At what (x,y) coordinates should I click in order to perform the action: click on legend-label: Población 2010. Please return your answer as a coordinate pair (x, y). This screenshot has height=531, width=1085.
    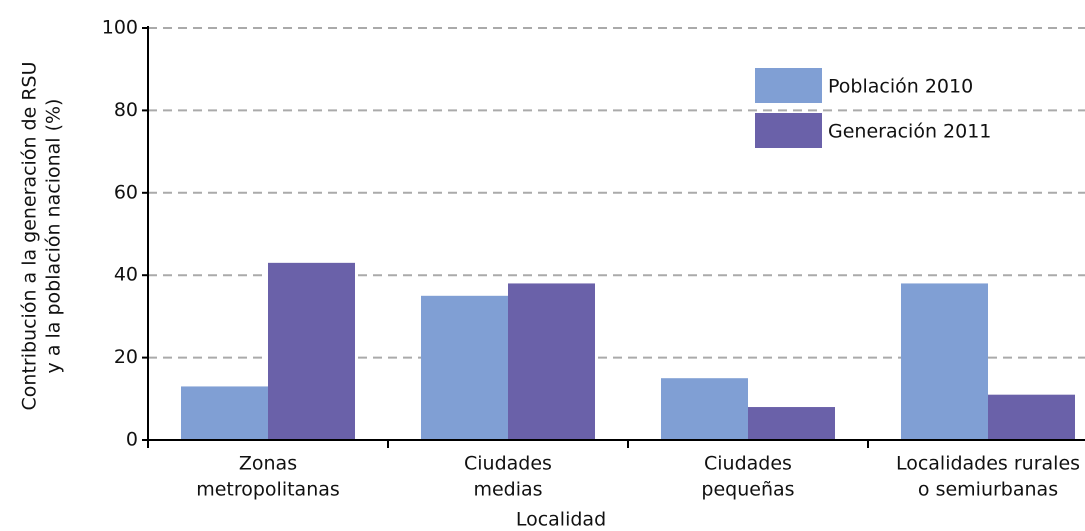
    Looking at the image, I should click on (900, 87).